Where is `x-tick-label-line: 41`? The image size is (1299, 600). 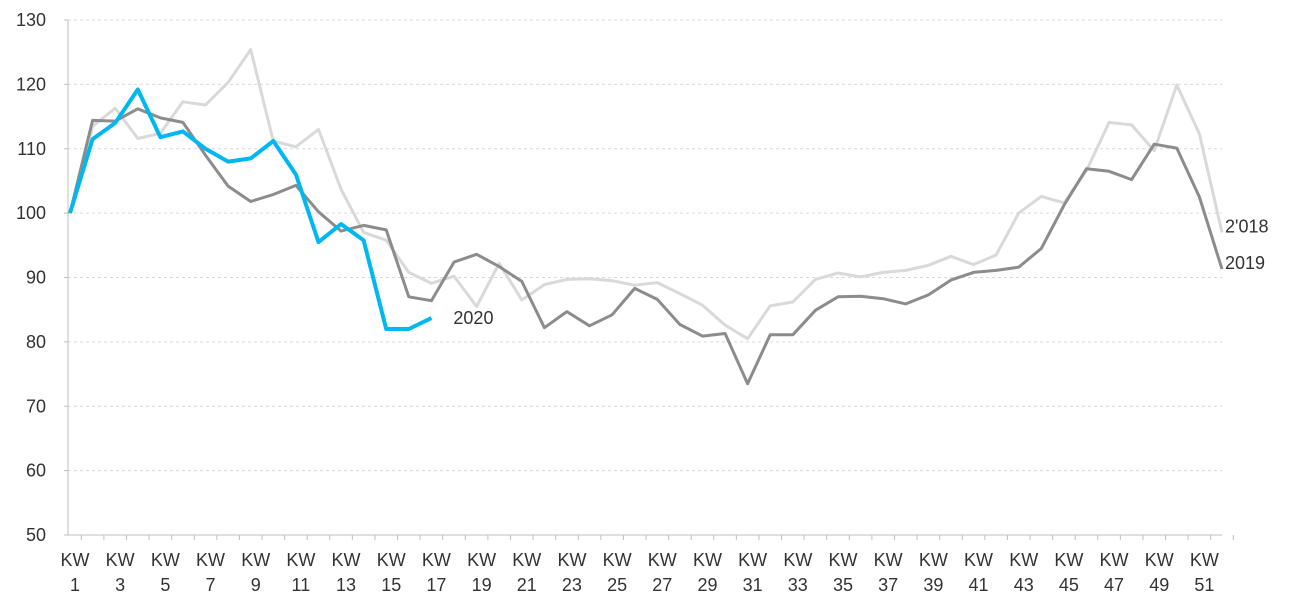
x-tick-label-line: 41 is located at coordinates (979, 585).